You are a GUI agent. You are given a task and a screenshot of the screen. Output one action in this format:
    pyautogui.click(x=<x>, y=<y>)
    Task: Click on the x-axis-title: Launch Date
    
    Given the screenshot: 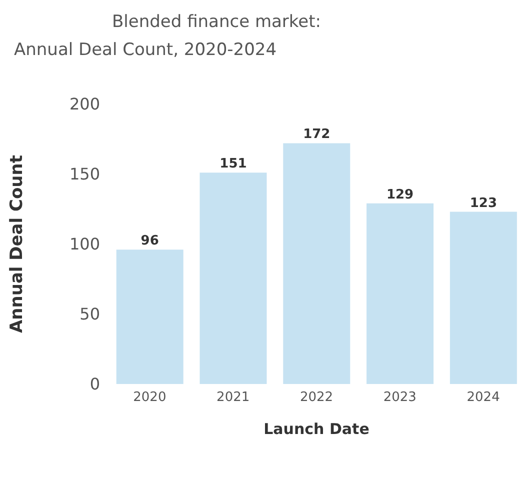 What is the action you would take?
    pyautogui.click(x=317, y=429)
    